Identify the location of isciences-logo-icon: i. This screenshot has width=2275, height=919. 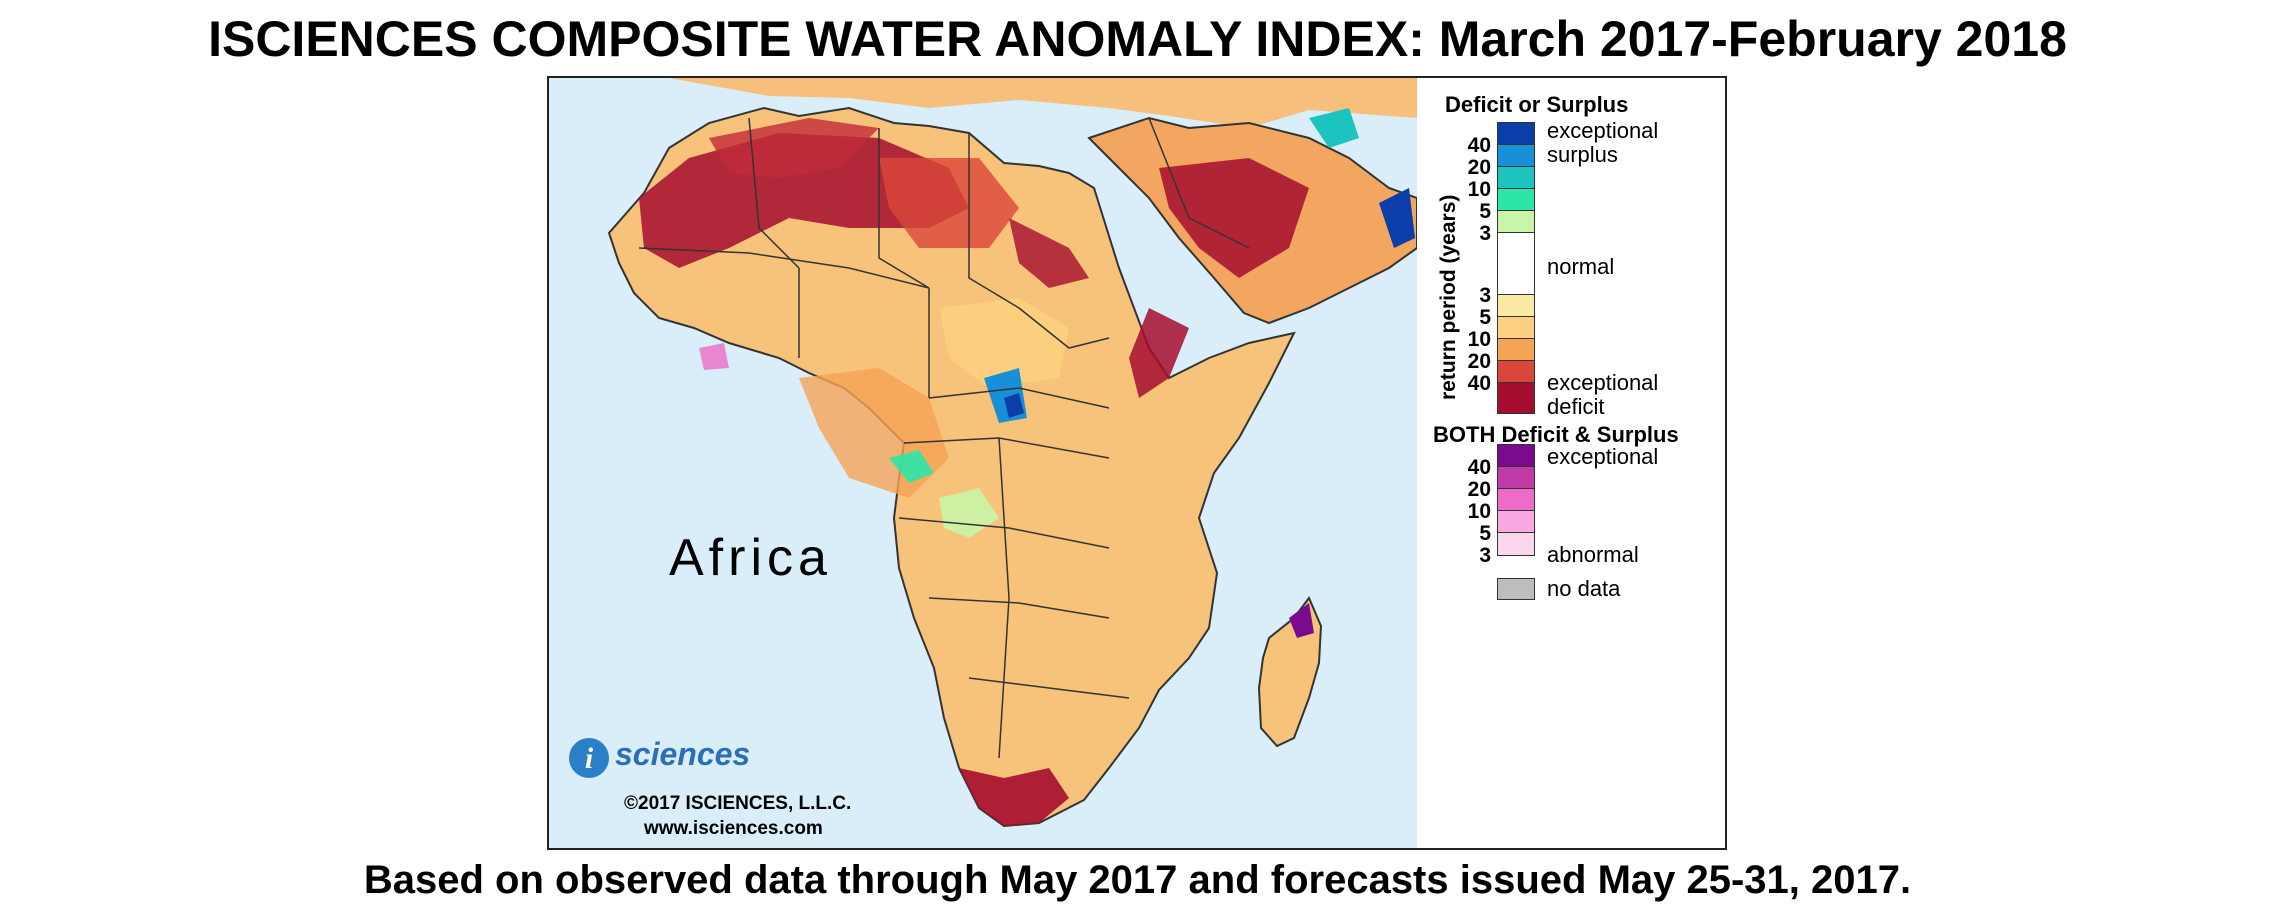
(589, 758).